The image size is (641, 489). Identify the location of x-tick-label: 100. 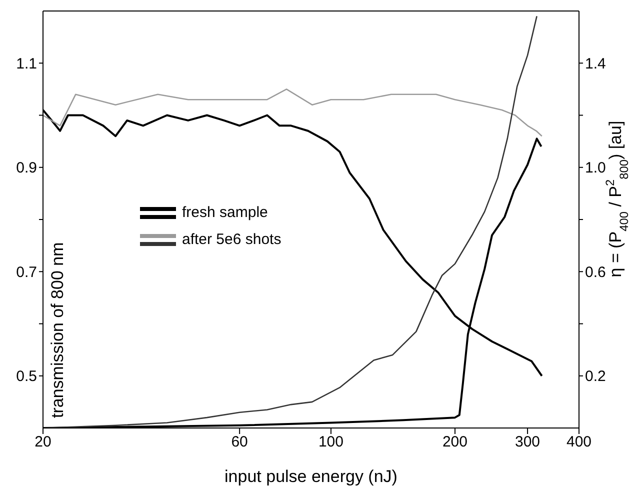
(331, 442).